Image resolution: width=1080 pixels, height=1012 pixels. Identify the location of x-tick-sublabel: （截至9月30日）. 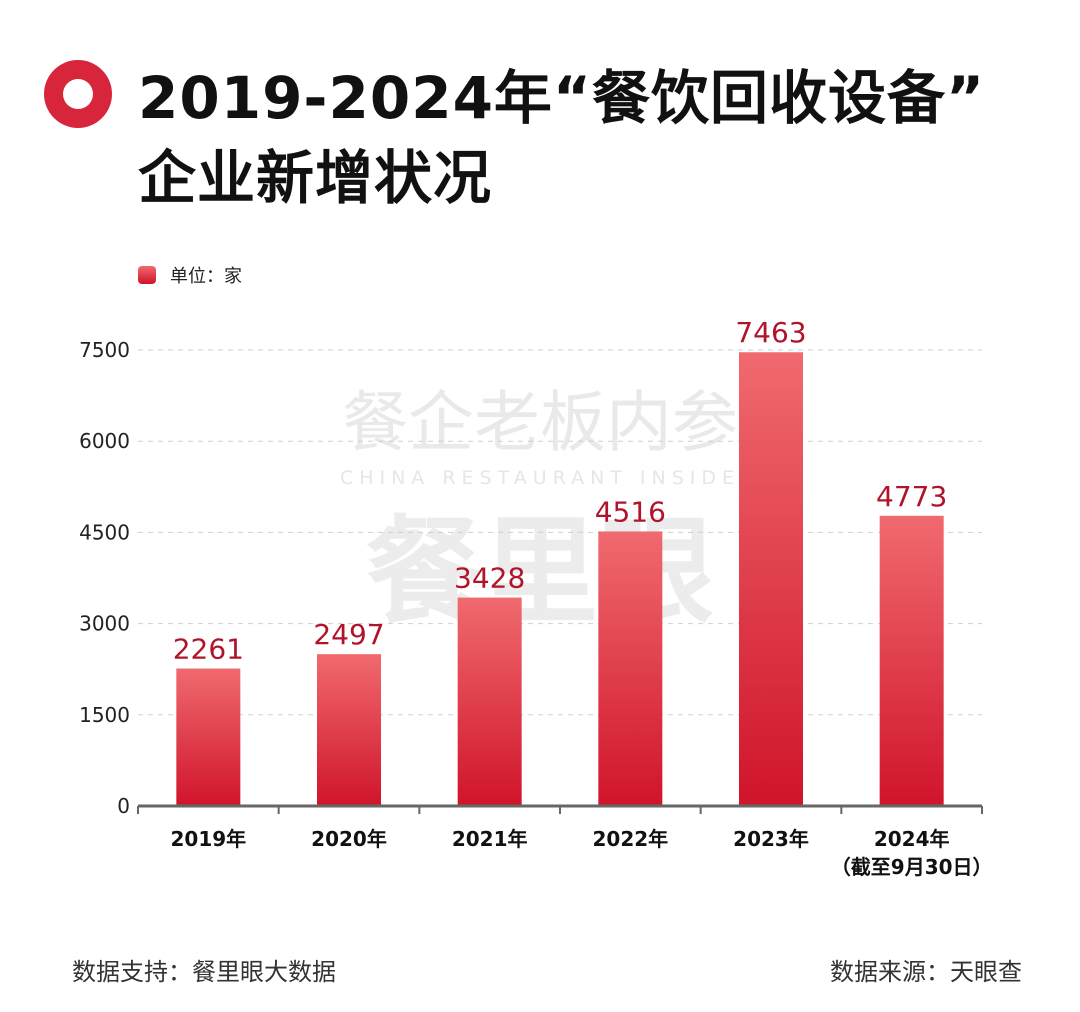
(912, 867).